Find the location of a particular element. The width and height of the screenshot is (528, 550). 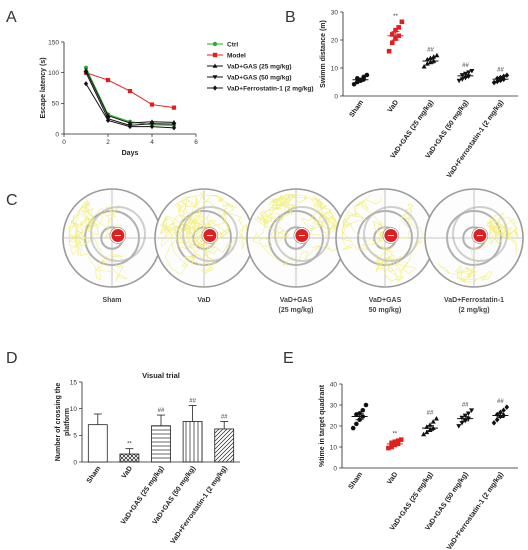

maze-label: Sham is located at coordinates (111, 300).